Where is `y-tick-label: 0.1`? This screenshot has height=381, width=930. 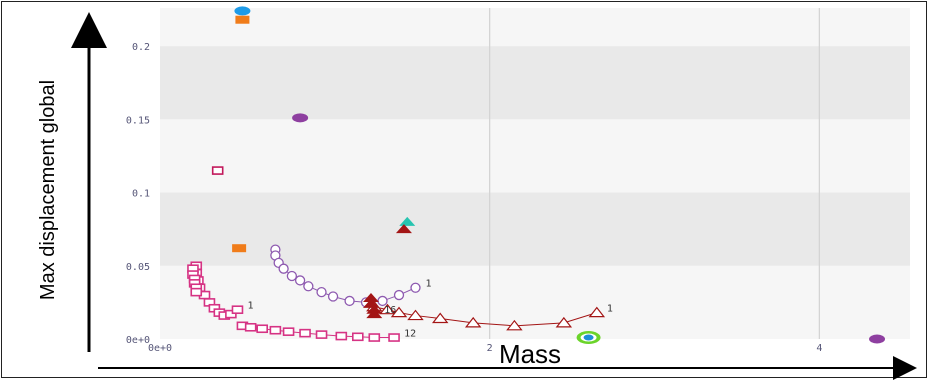
y-tick-label: 0.1 is located at coordinates (141, 194).